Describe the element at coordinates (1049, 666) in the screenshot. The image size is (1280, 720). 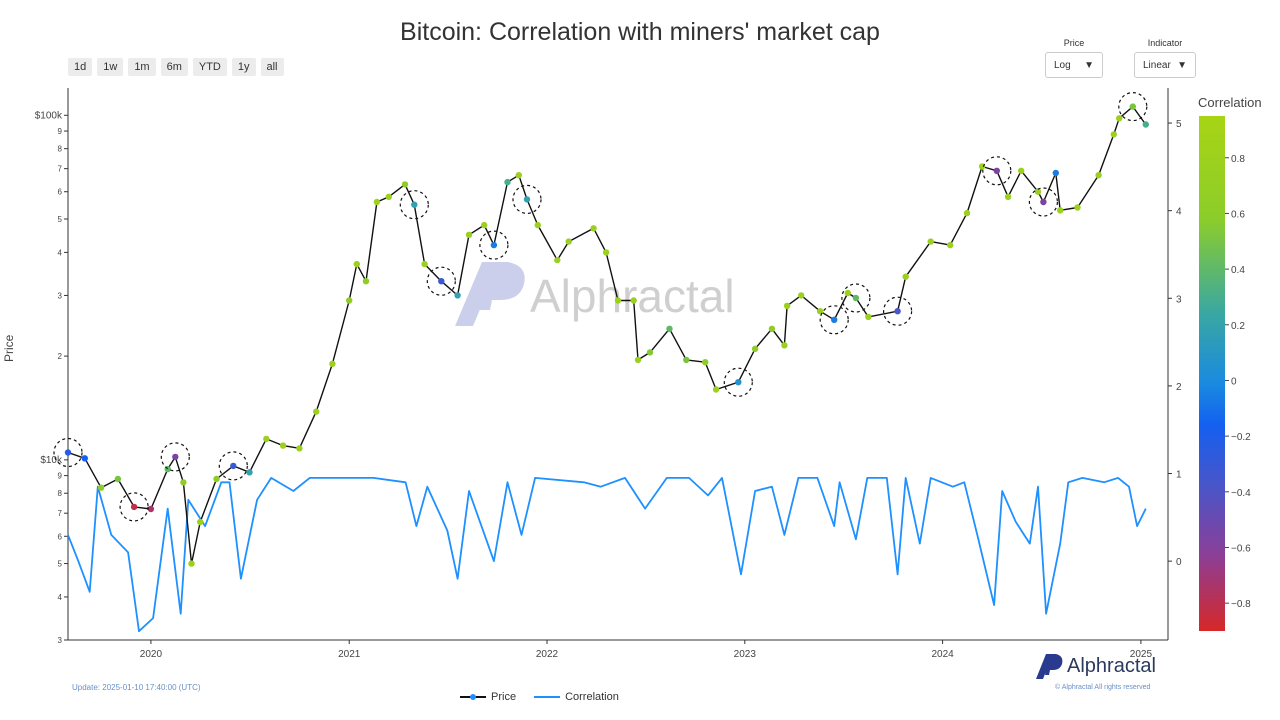
I see `alphractal-logo-icon` at that location.